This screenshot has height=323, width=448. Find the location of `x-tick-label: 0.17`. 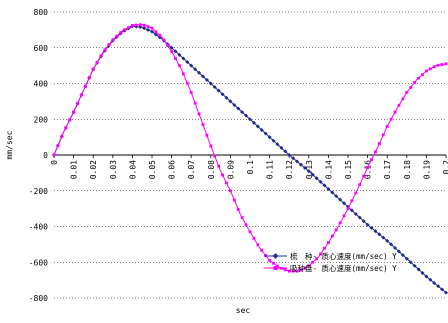

x-tick-label: 0.17 is located at coordinates (387, 169).